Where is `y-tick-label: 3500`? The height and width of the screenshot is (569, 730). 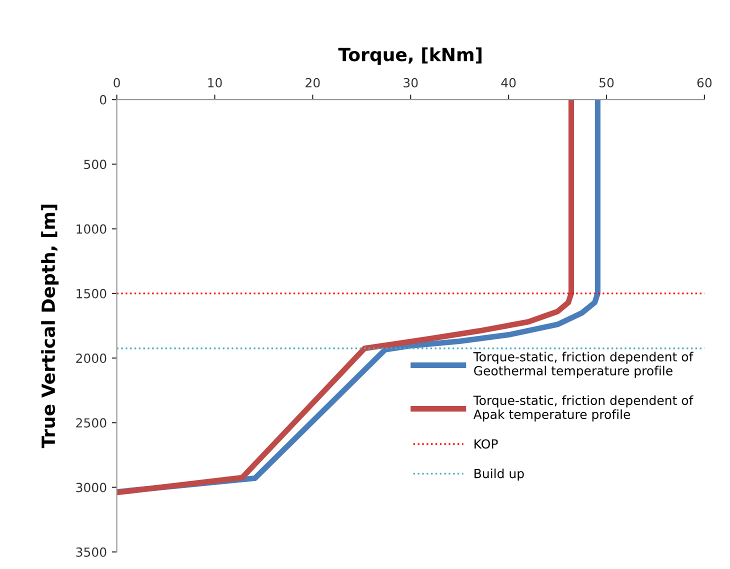
y-tick-label: 3500 is located at coordinates (91, 552).